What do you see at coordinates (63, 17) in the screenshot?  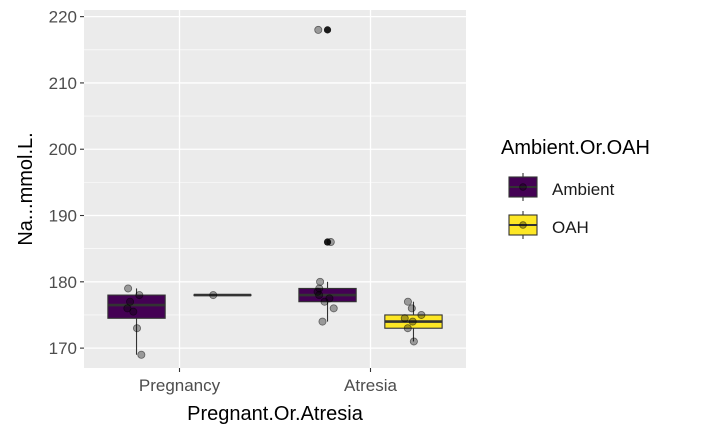 I see `y-tick-label: 220` at bounding box center [63, 17].